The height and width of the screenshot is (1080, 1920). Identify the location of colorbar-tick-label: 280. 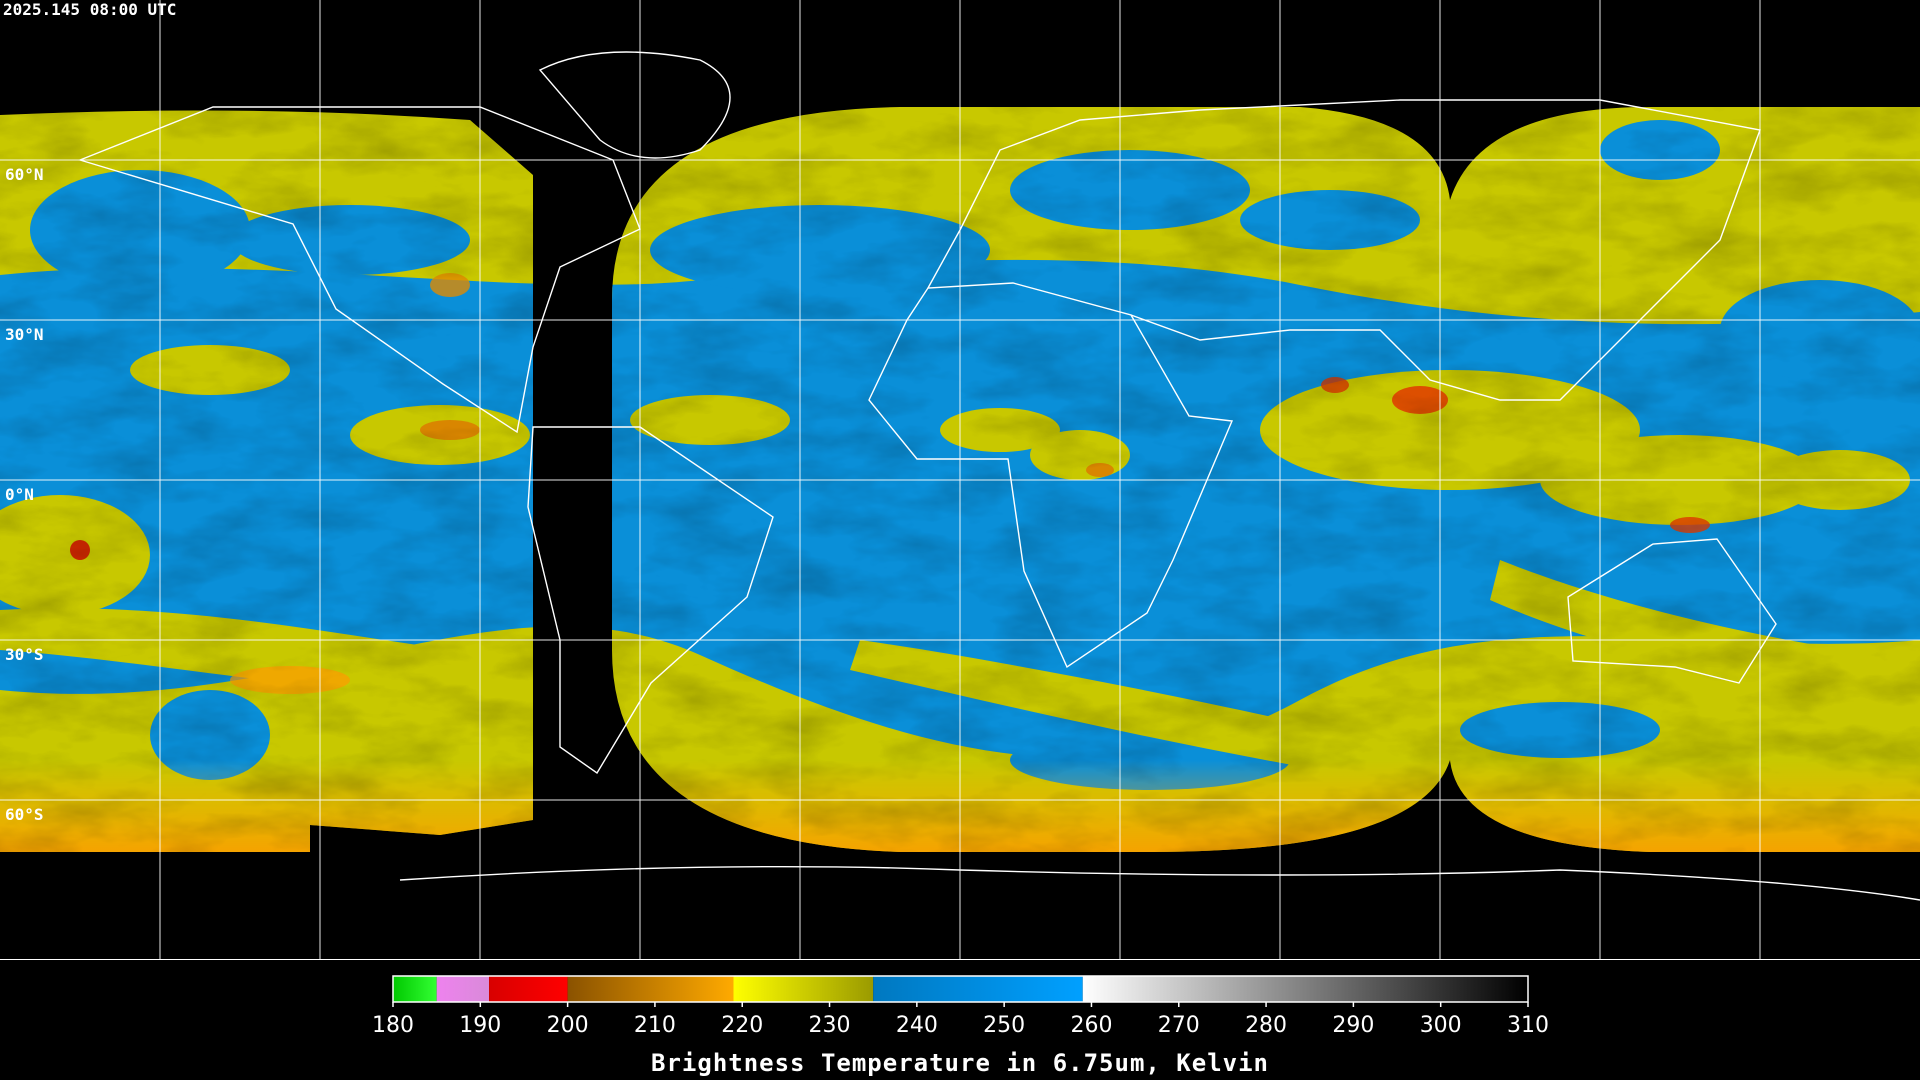
(1266, 1025).